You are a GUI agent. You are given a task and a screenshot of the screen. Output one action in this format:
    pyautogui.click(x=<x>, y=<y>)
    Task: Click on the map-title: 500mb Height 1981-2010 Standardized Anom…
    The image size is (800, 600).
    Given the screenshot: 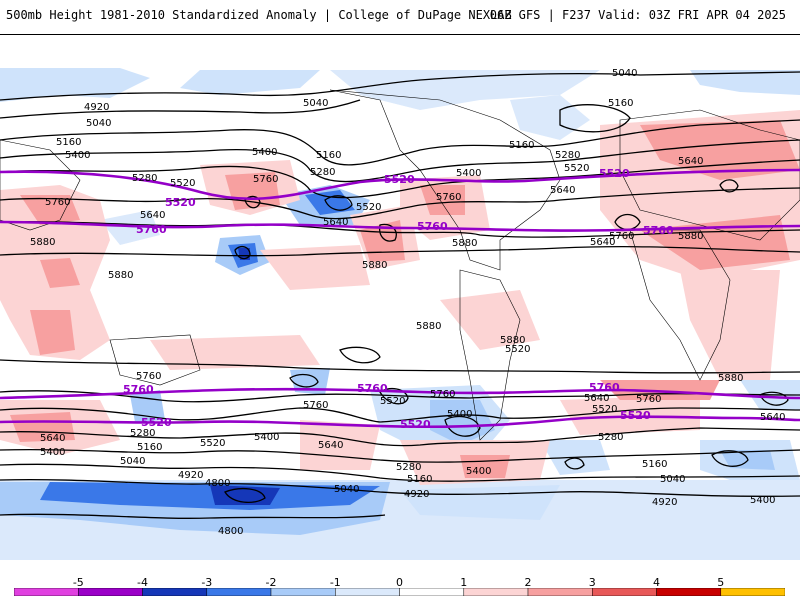 What is the action you would take?
    pyautogui.click(x=259, y=15)
    